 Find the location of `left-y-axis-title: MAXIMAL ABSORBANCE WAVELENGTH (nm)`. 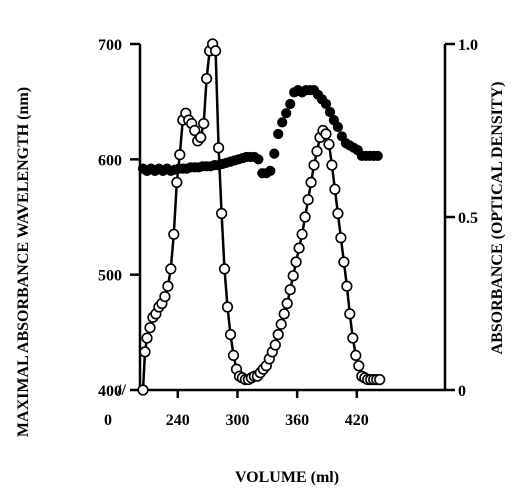

left-y-axis-title: MAXIMAL ABSORBANCE WAVELENGTH (nm) is located at coordinates (23, 262).